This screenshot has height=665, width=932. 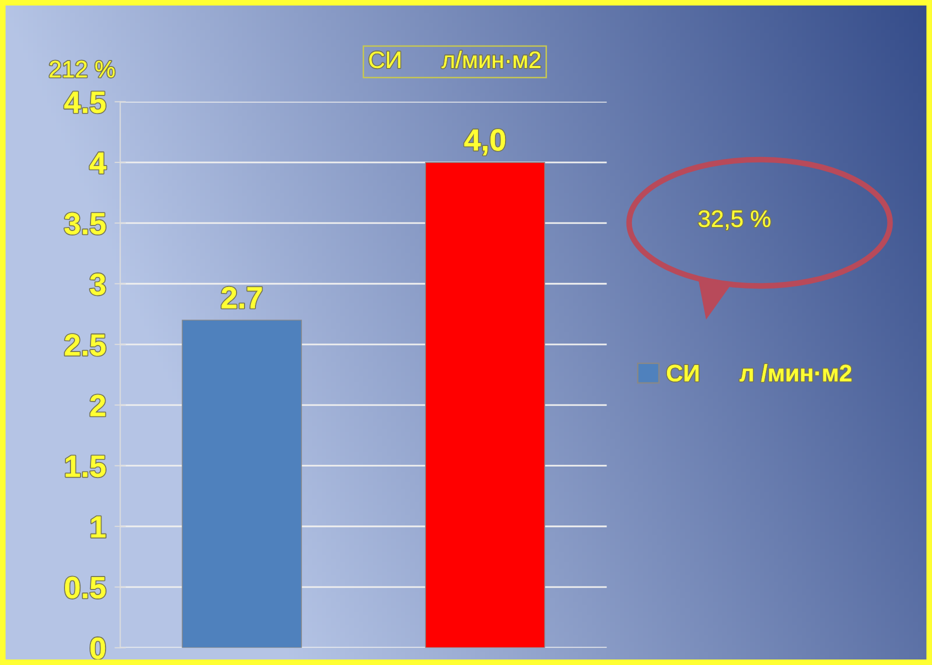 I want to click on y-tick-label: 1, so click(x=98, y=527).